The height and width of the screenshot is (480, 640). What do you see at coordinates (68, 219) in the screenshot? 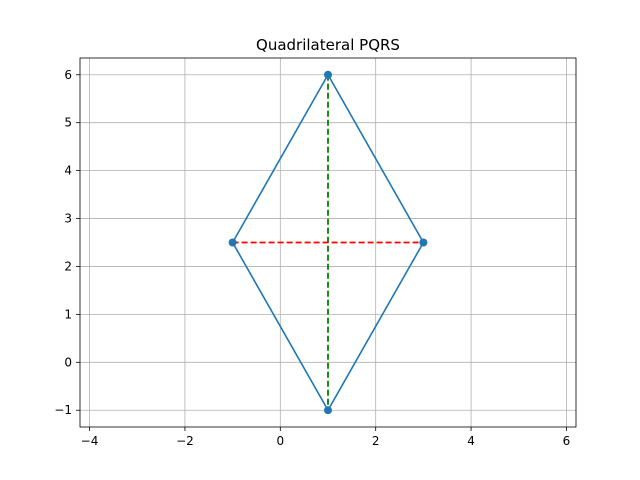
I see `y-tick-label: 3` at bounding box center [68, 219].